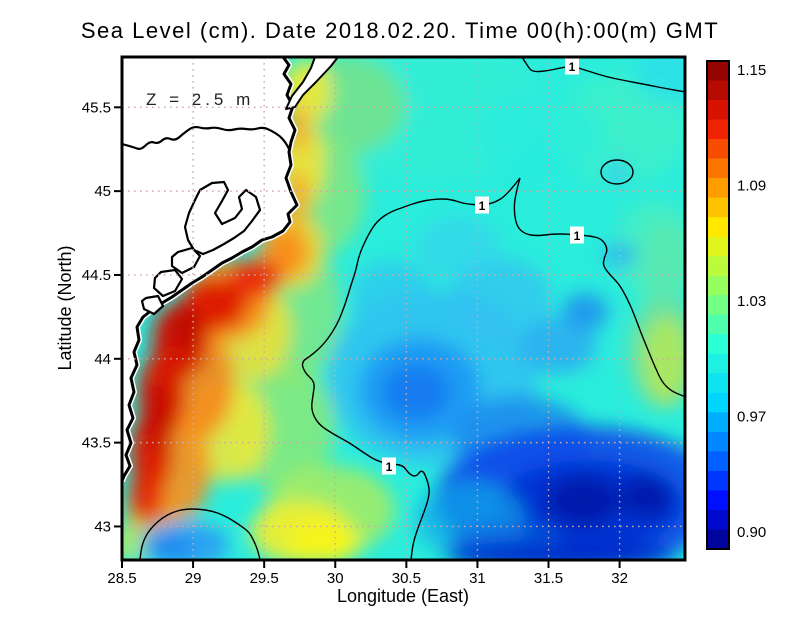  Describe the element at coordinates (96, 443) in the screenshot. I see `y-tick-label: 43.5` at that location.